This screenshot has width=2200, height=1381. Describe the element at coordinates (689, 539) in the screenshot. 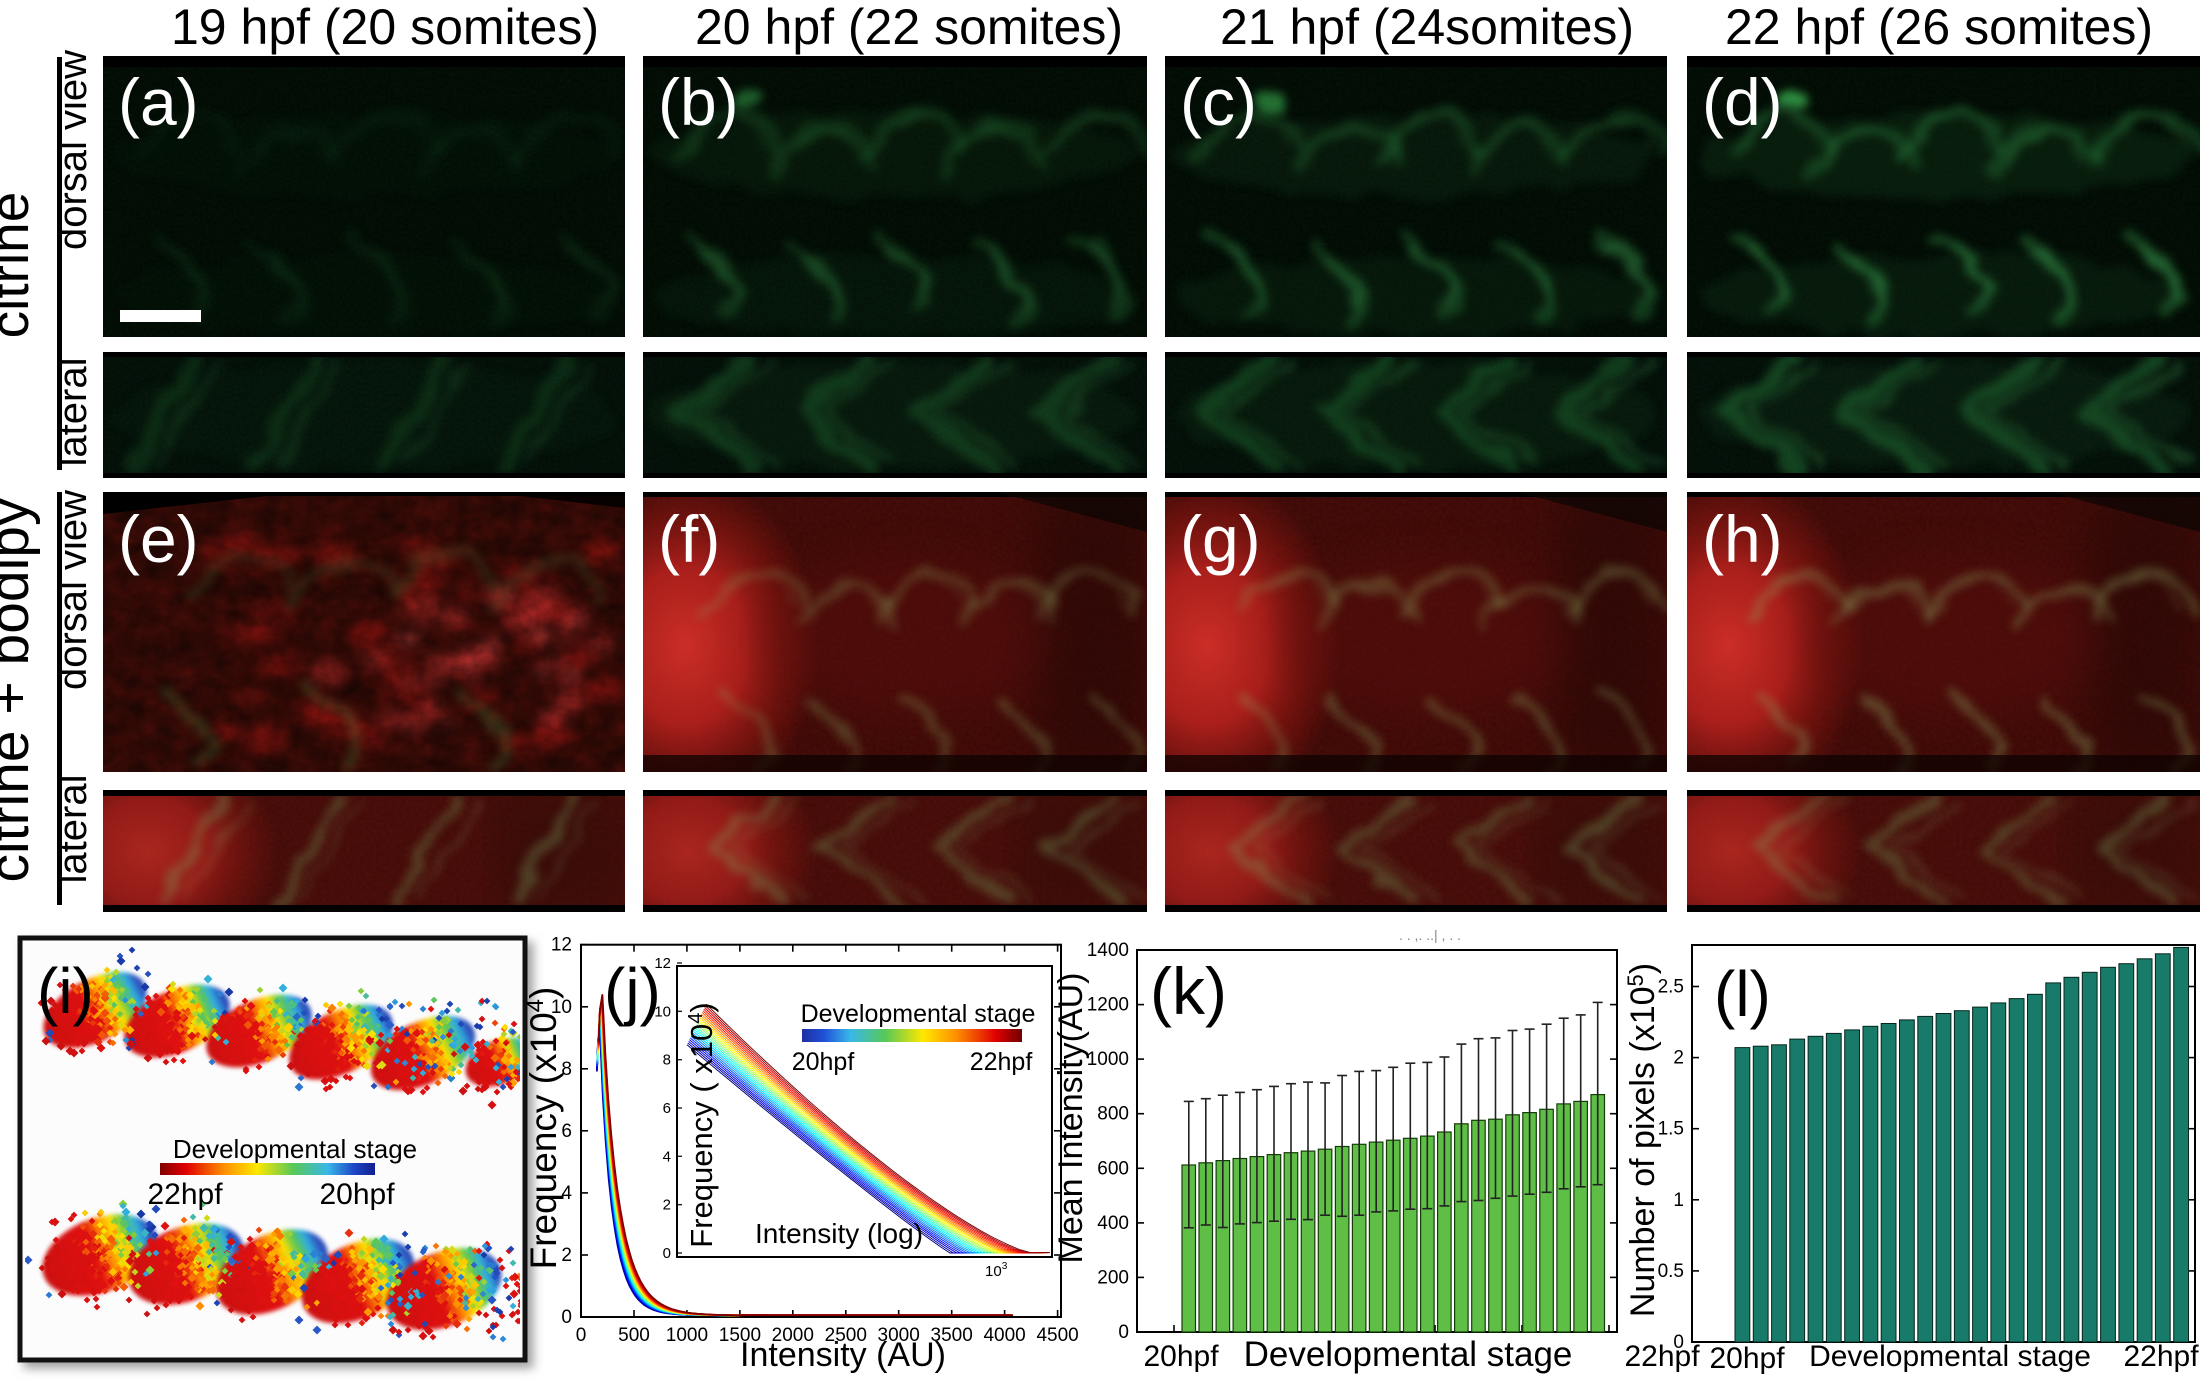

I see `svg-text: (f)` at that location.